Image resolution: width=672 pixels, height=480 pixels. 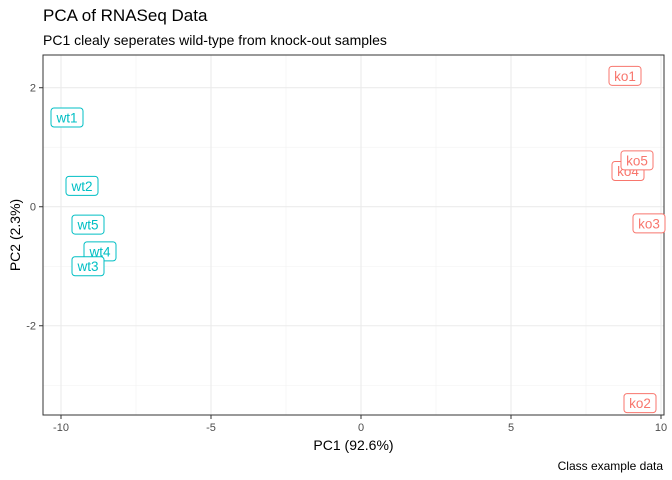 I want to click on point-label-wt5: wt5, so click(x=88, y=224).